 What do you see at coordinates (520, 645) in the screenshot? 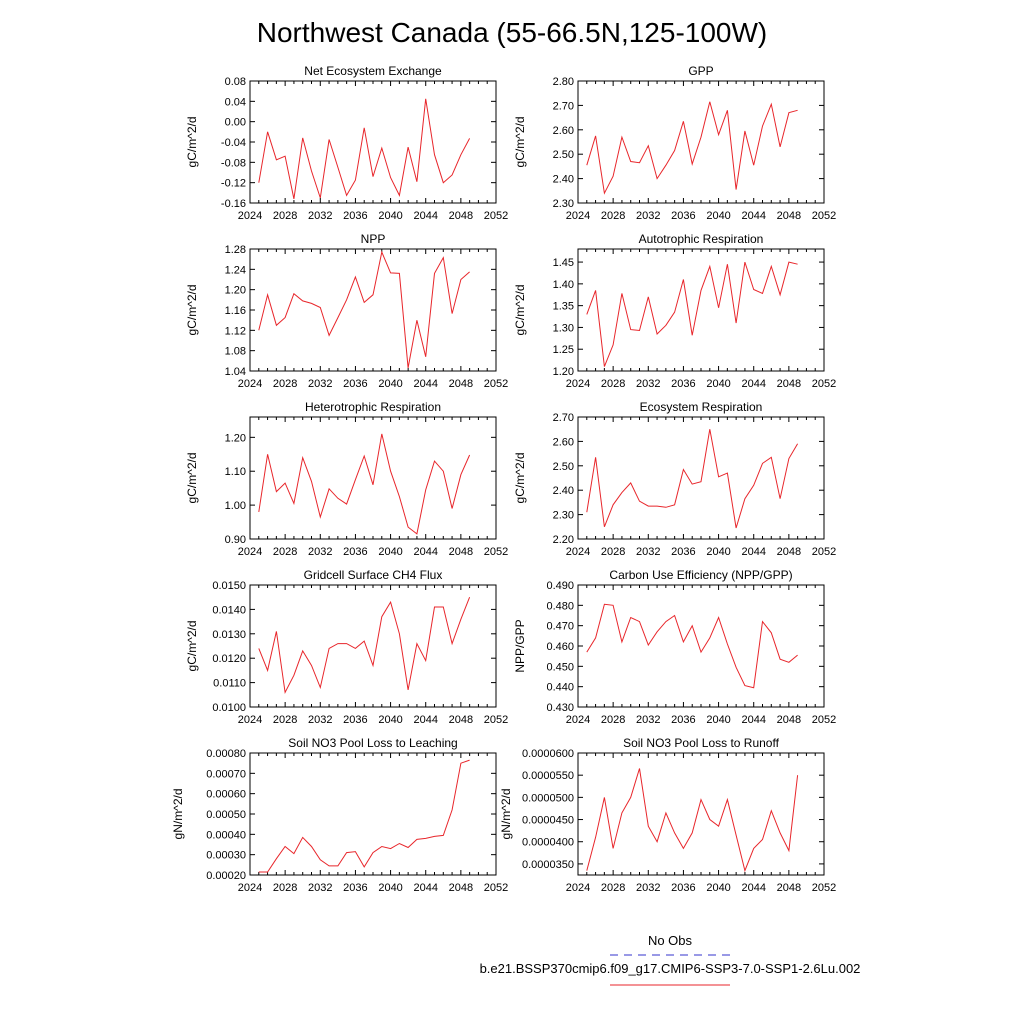
I see `y-axis-label: NPP/GPP` at bounding box center [520, 645].